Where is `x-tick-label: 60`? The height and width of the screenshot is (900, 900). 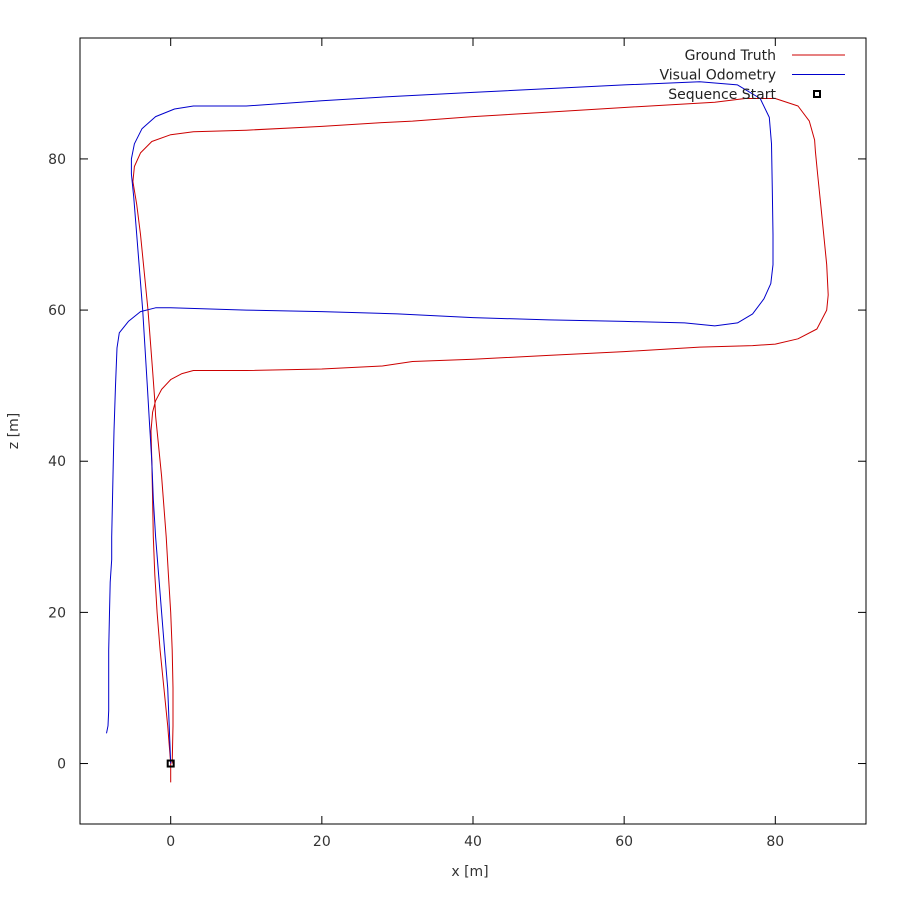
x-tick-label: 60 is located at coordinates (624, 842).